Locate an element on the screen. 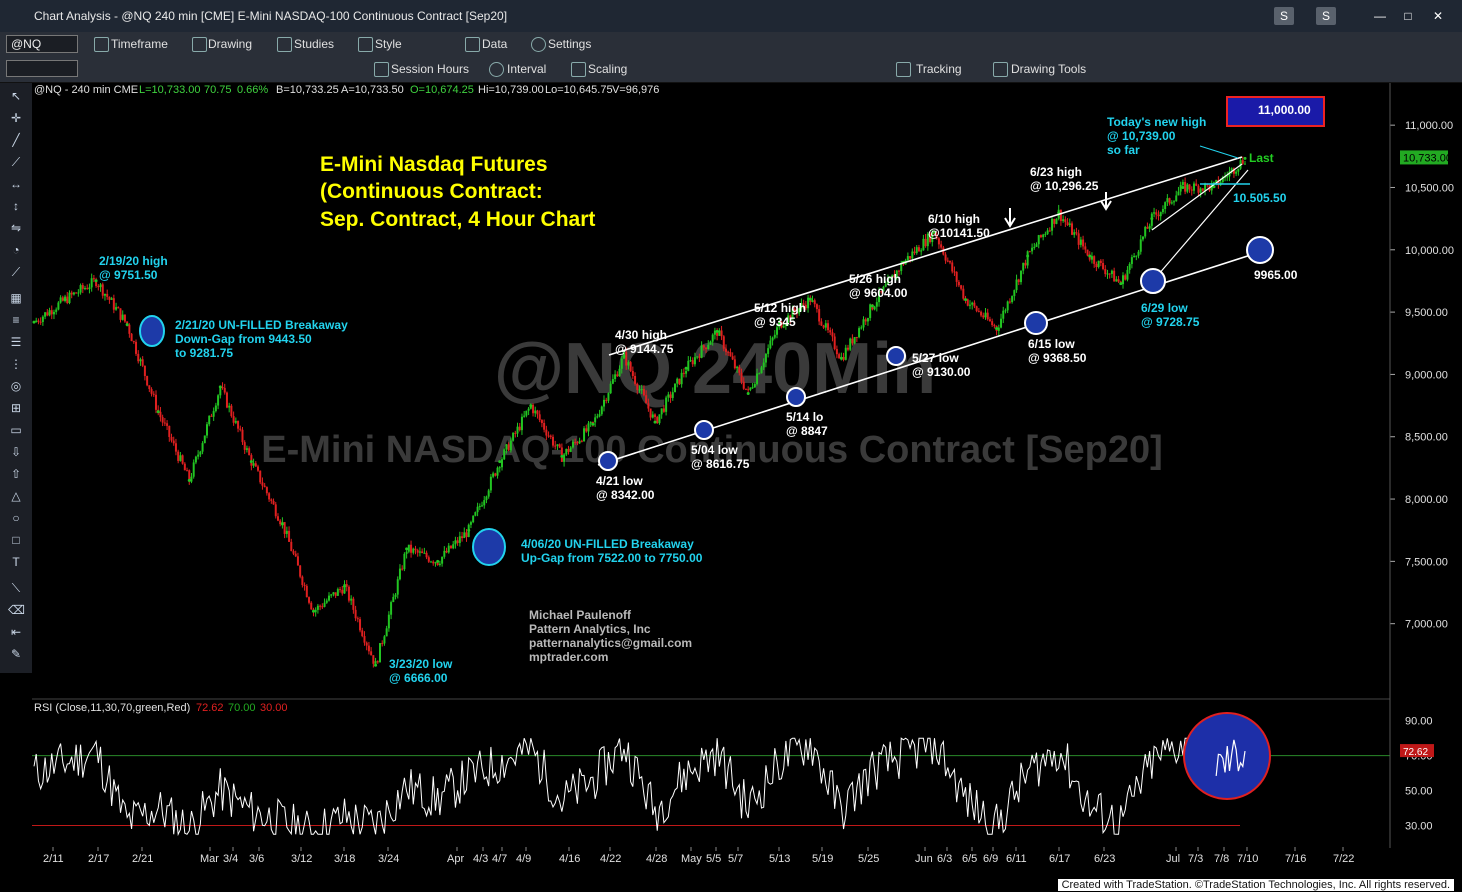 The image size is (1462, 892). annotation-text: 9965.00 is located at coordinates (1276, 275).